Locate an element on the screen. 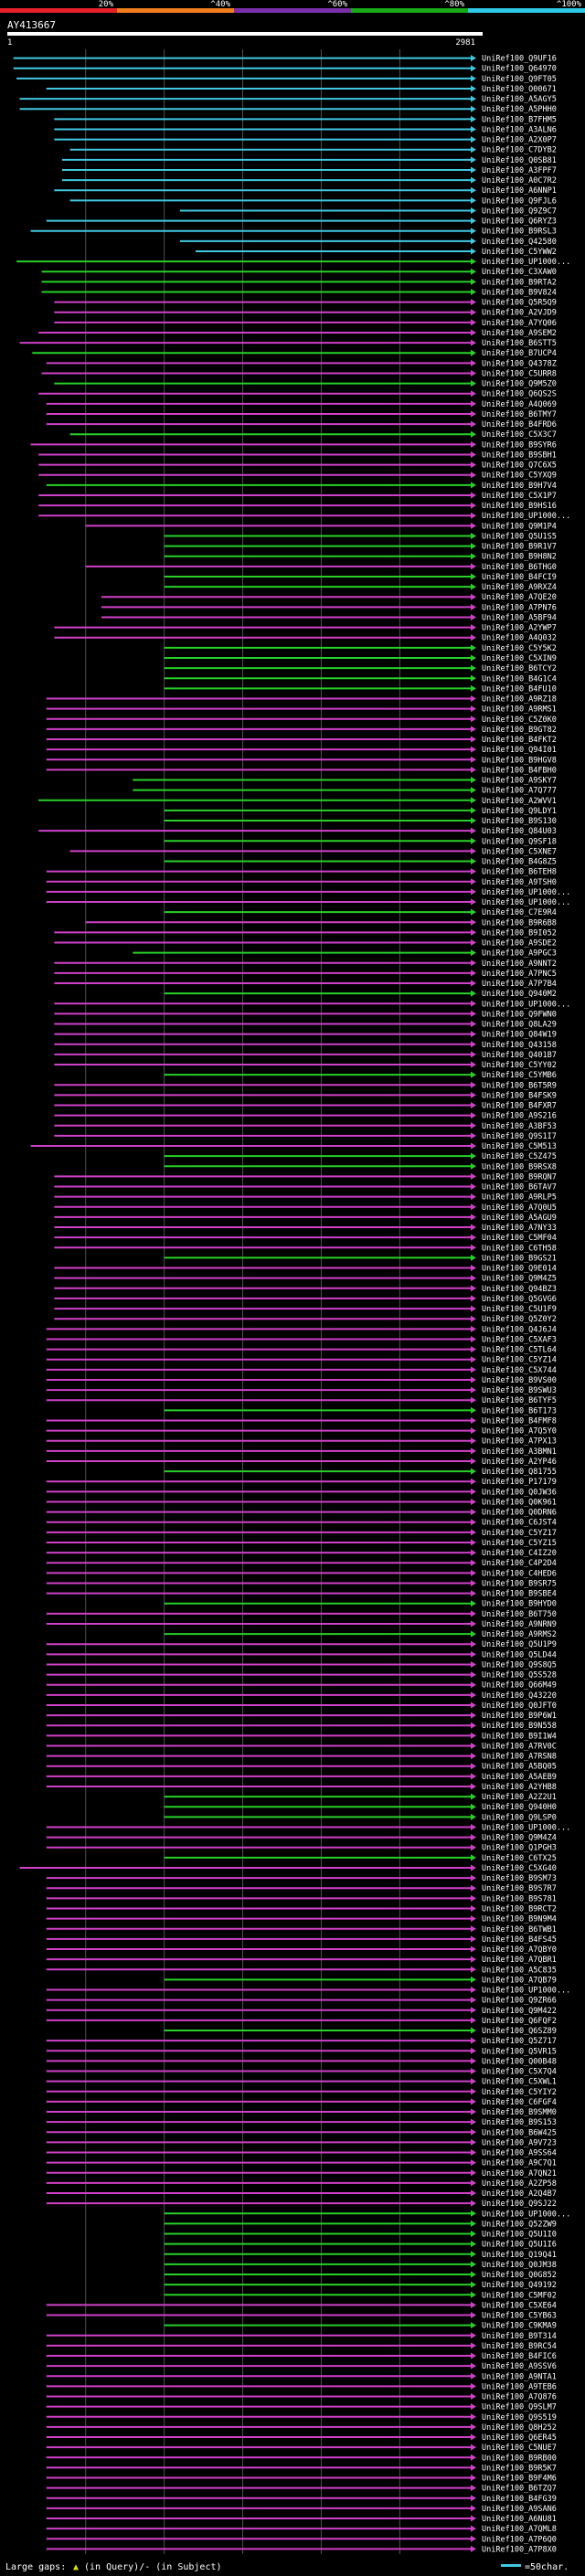 The image size is (585, 2576). hit-label: UniRef100_C5XWL1 is located at coordinates (519, 2082).